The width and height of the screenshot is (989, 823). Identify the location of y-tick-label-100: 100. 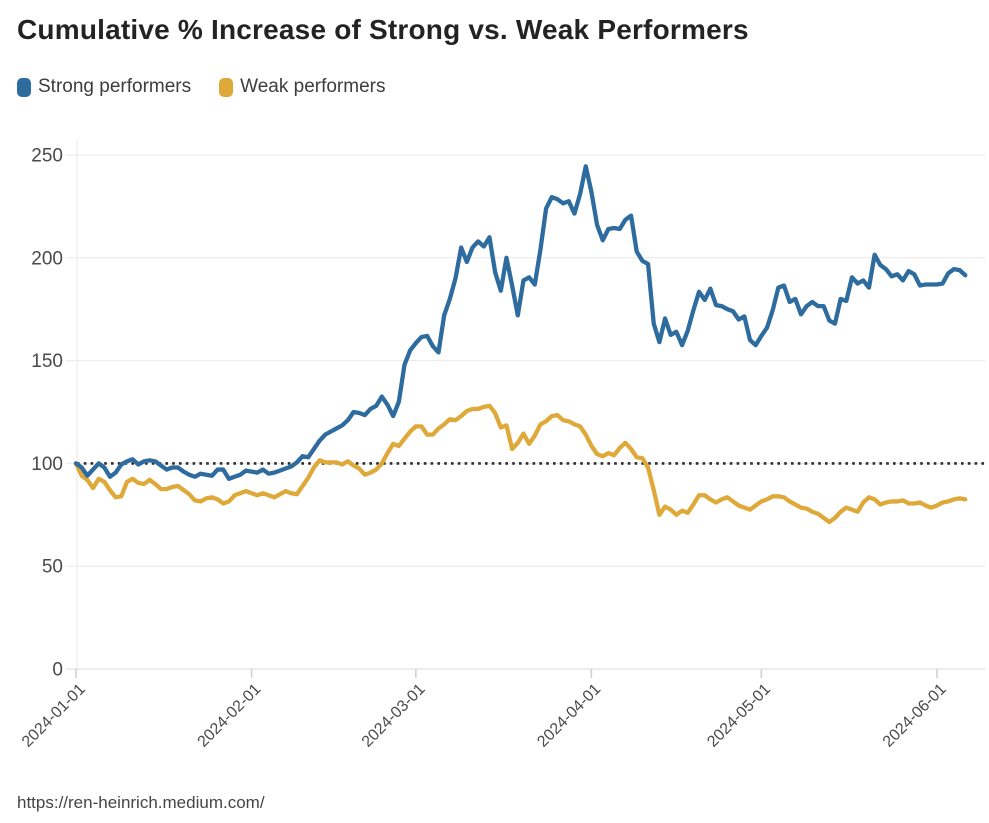
(47, 464).